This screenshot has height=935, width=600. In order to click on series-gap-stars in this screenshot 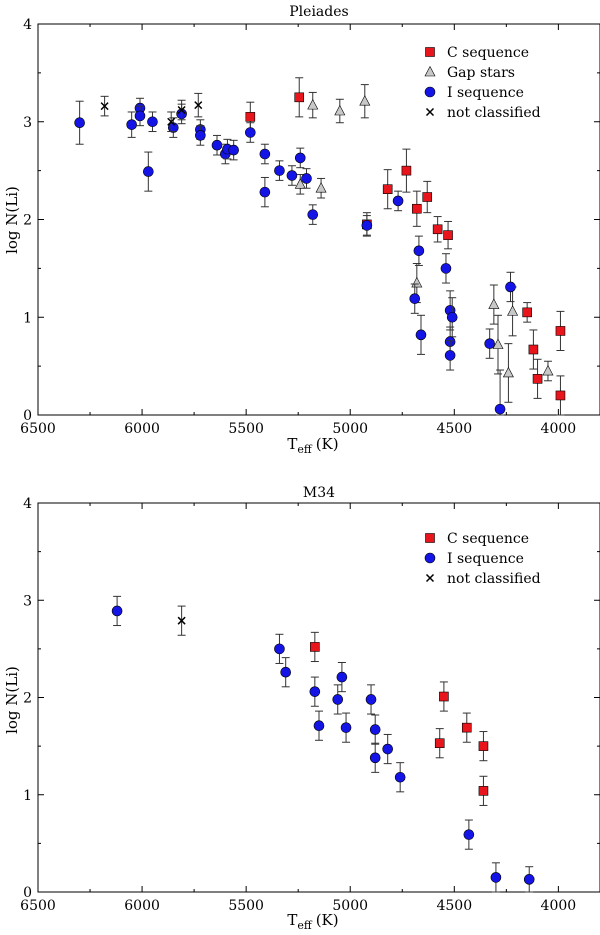, I will do `click(424, 243)`.